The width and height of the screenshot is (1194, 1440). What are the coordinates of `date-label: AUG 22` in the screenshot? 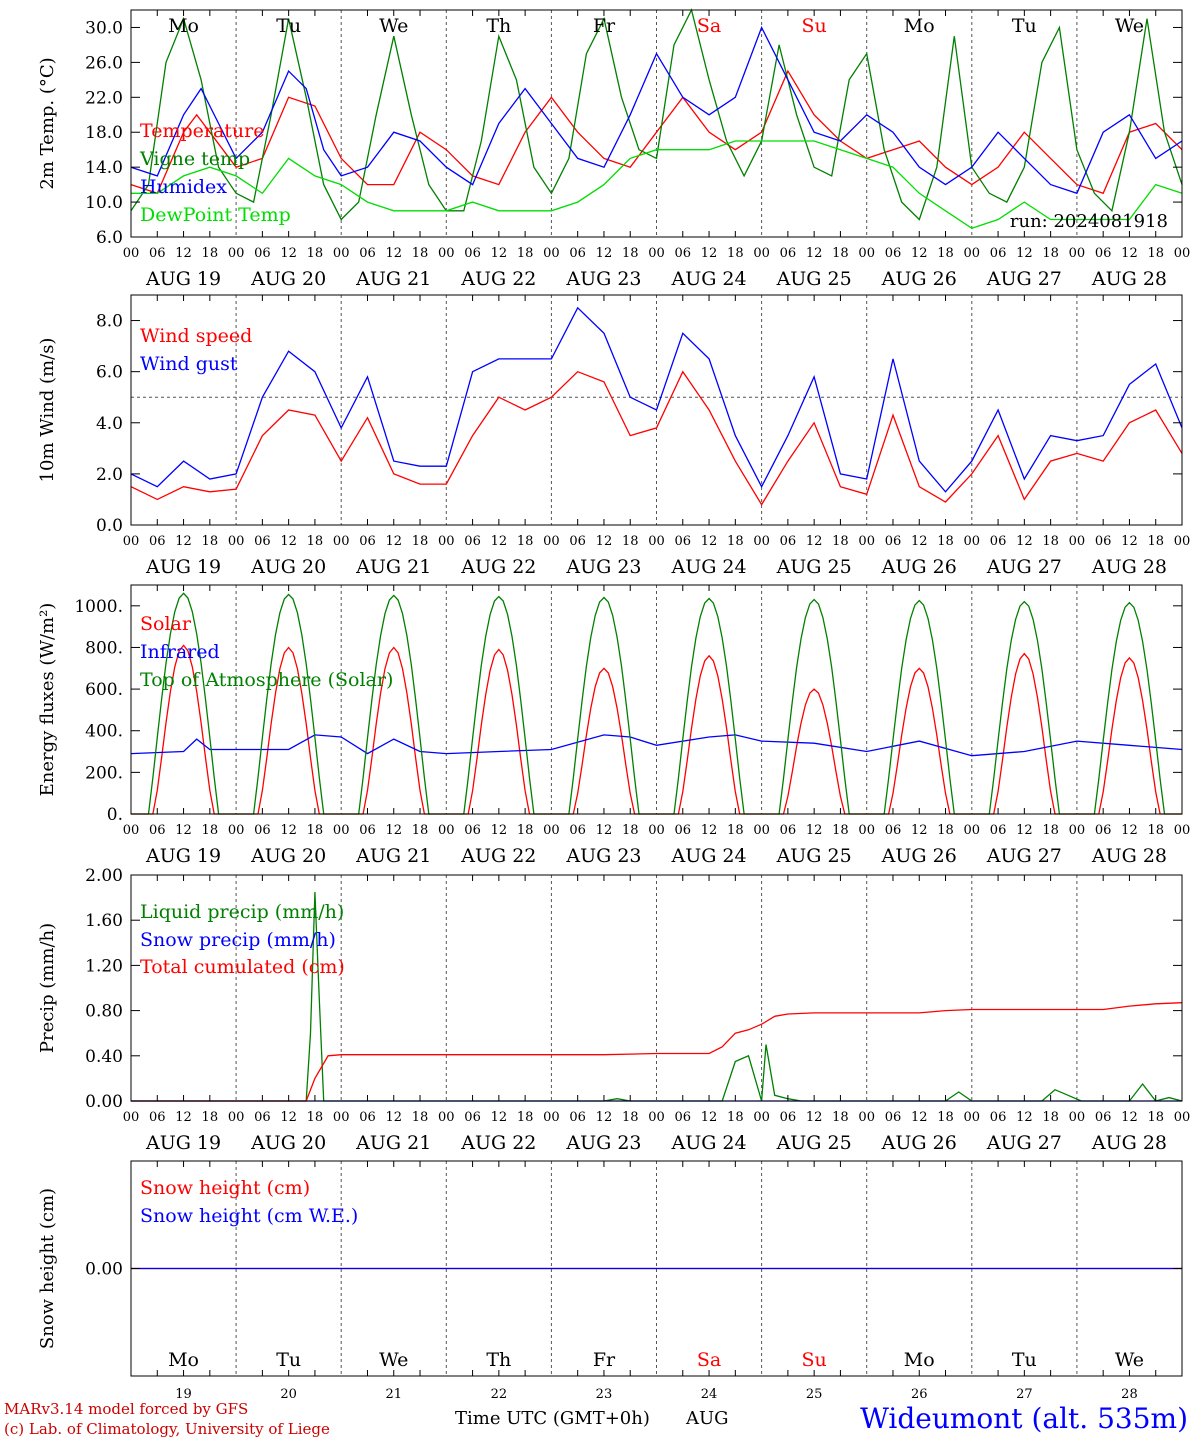 It's located at (498, 1143).